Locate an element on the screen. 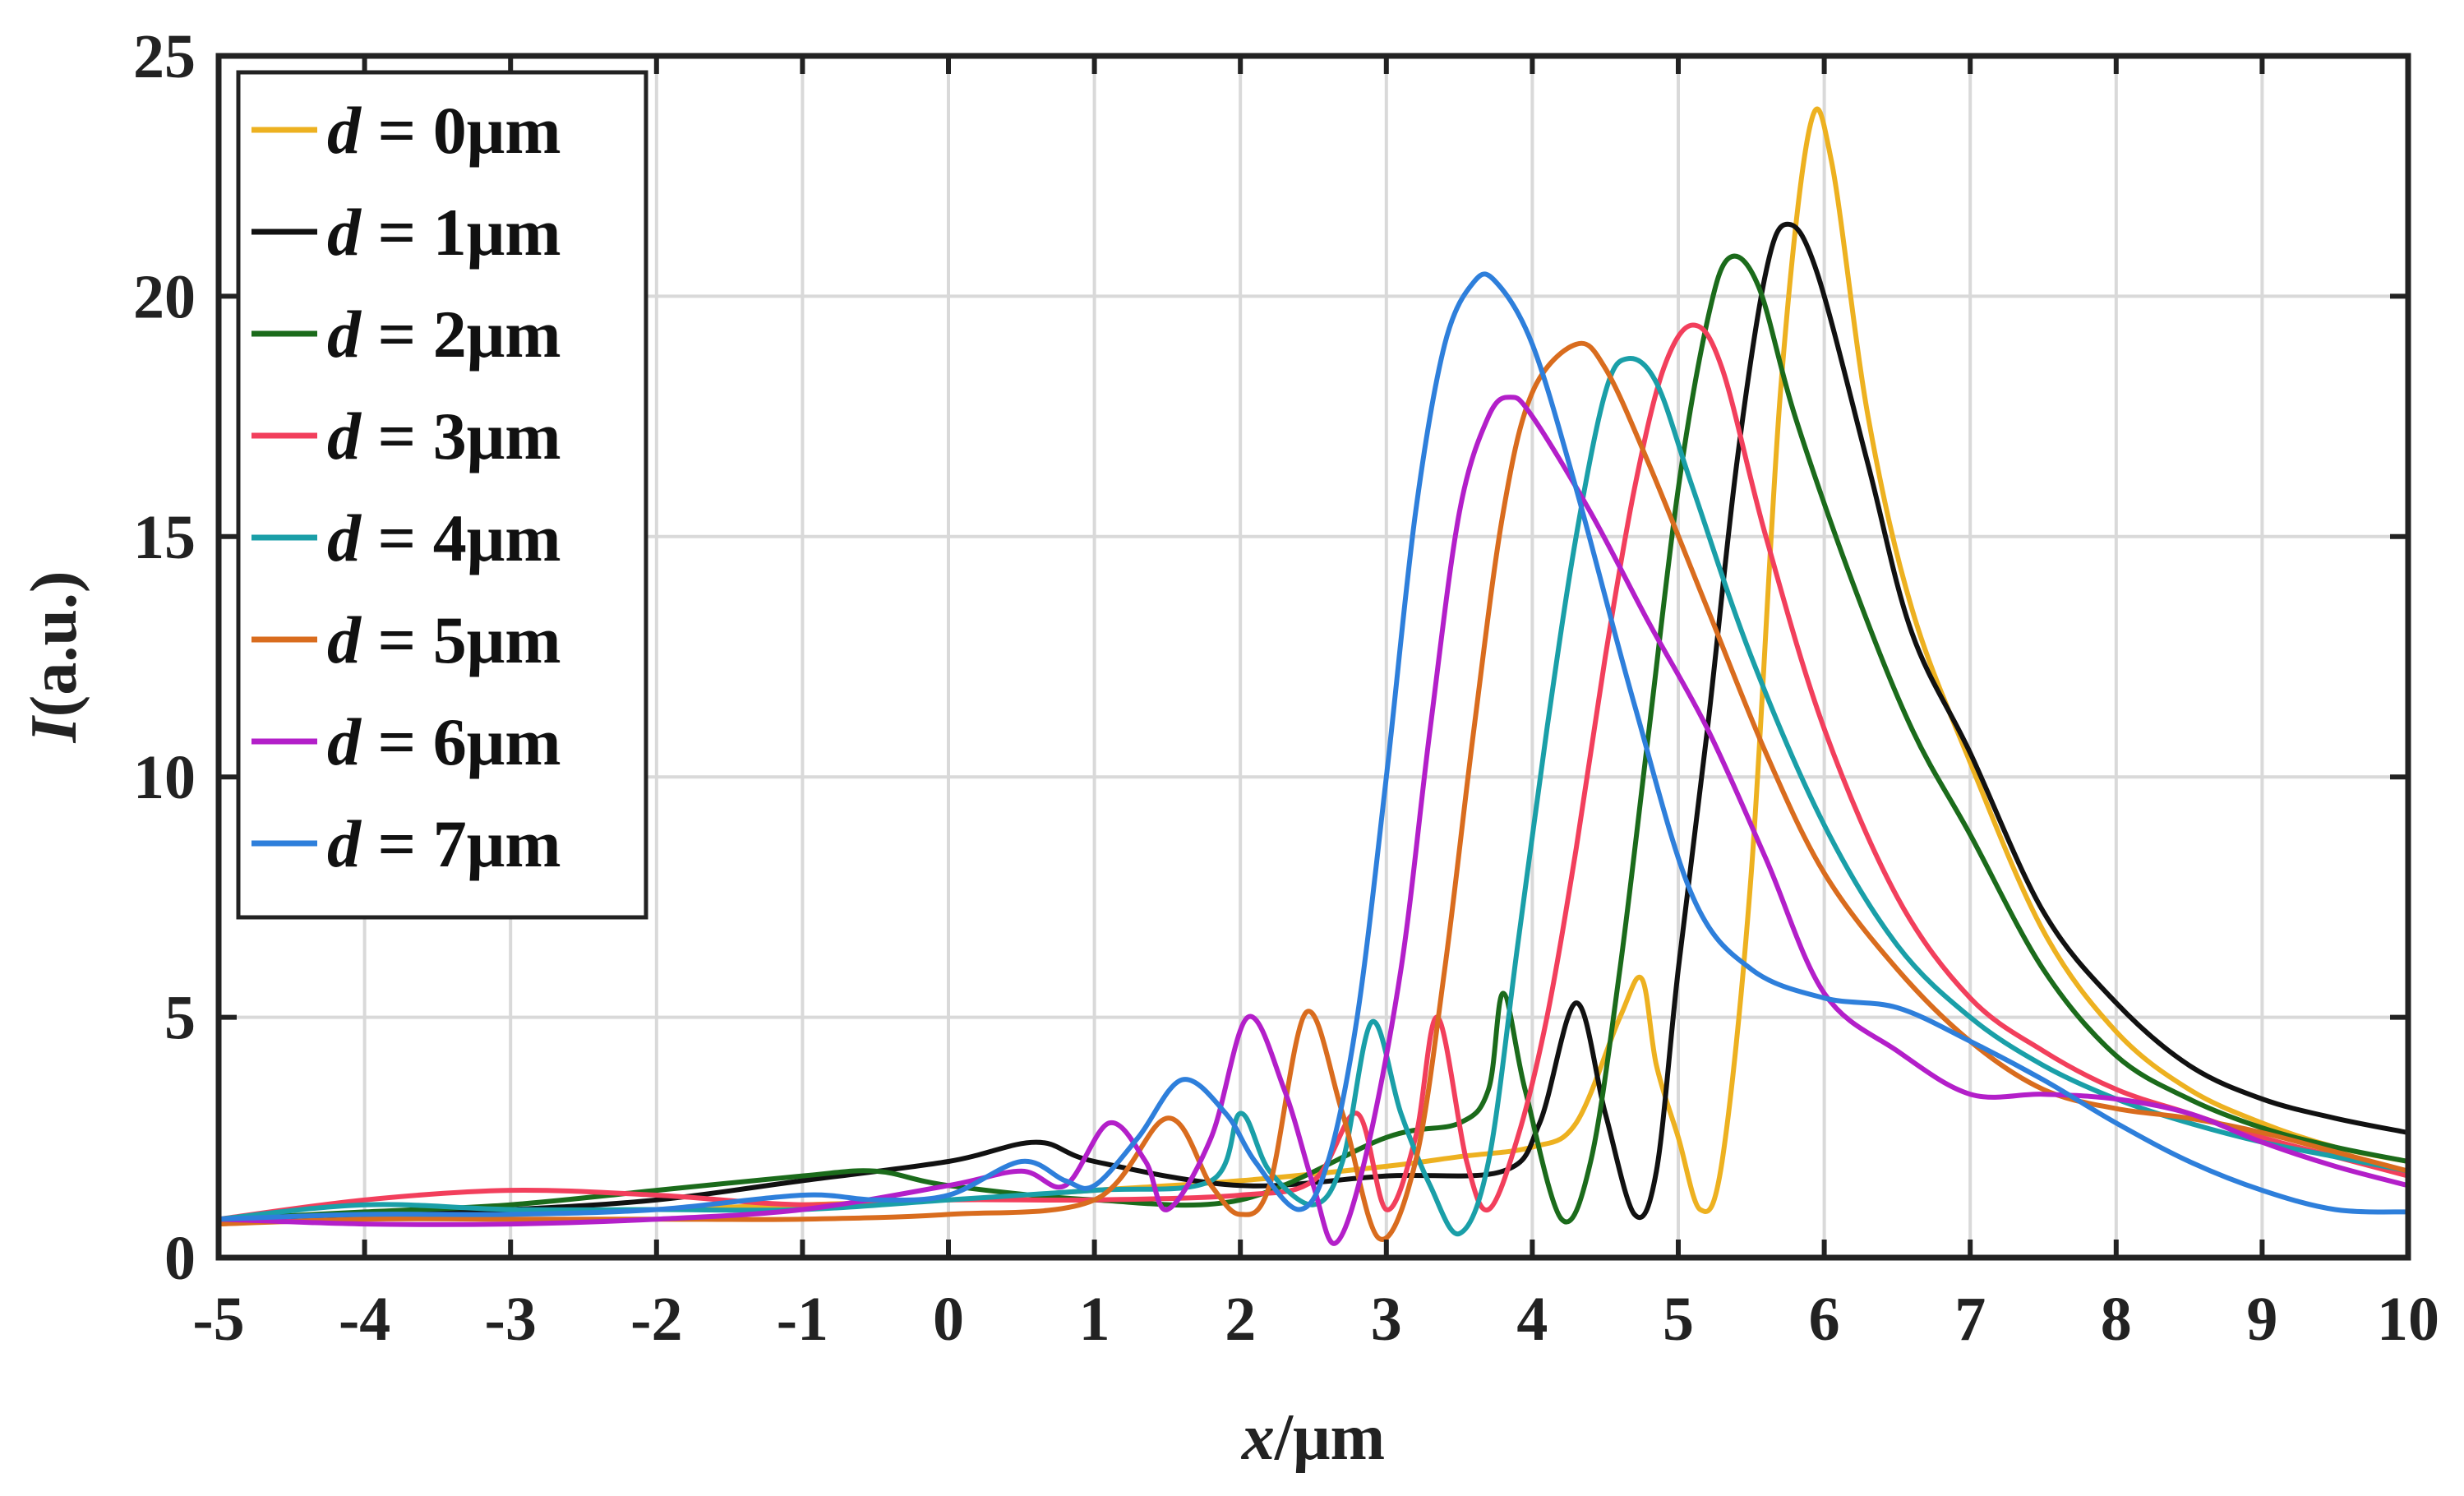  x-tick-label: 7 is located at coordinates (1970, 1319).